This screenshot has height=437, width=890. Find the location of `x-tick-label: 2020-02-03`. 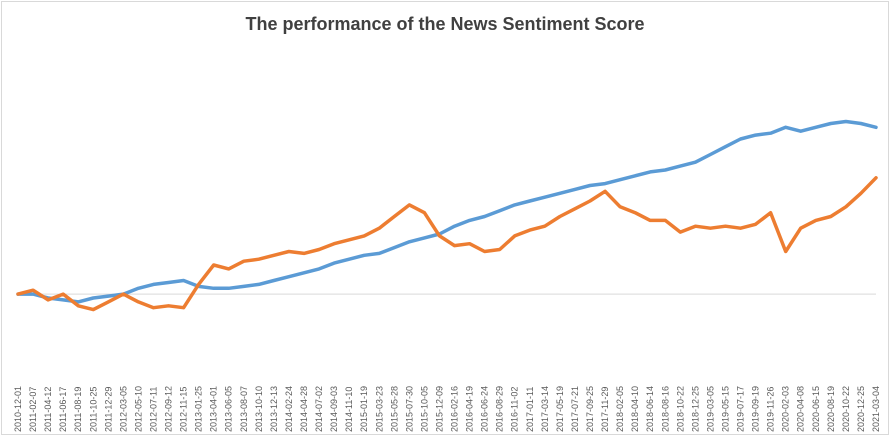

x-tick-label: 2020-02-03 is located at coordinates (786, 409).